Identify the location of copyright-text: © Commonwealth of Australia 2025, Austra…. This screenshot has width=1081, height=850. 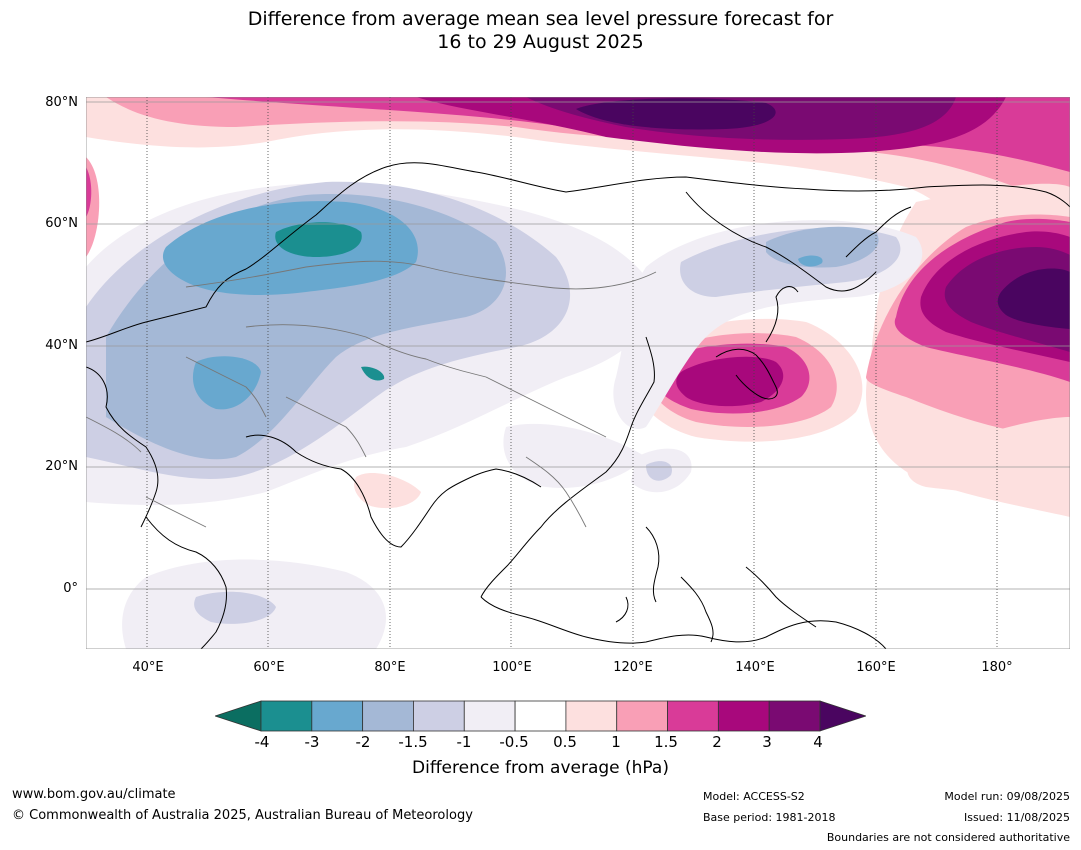
(242, 815).